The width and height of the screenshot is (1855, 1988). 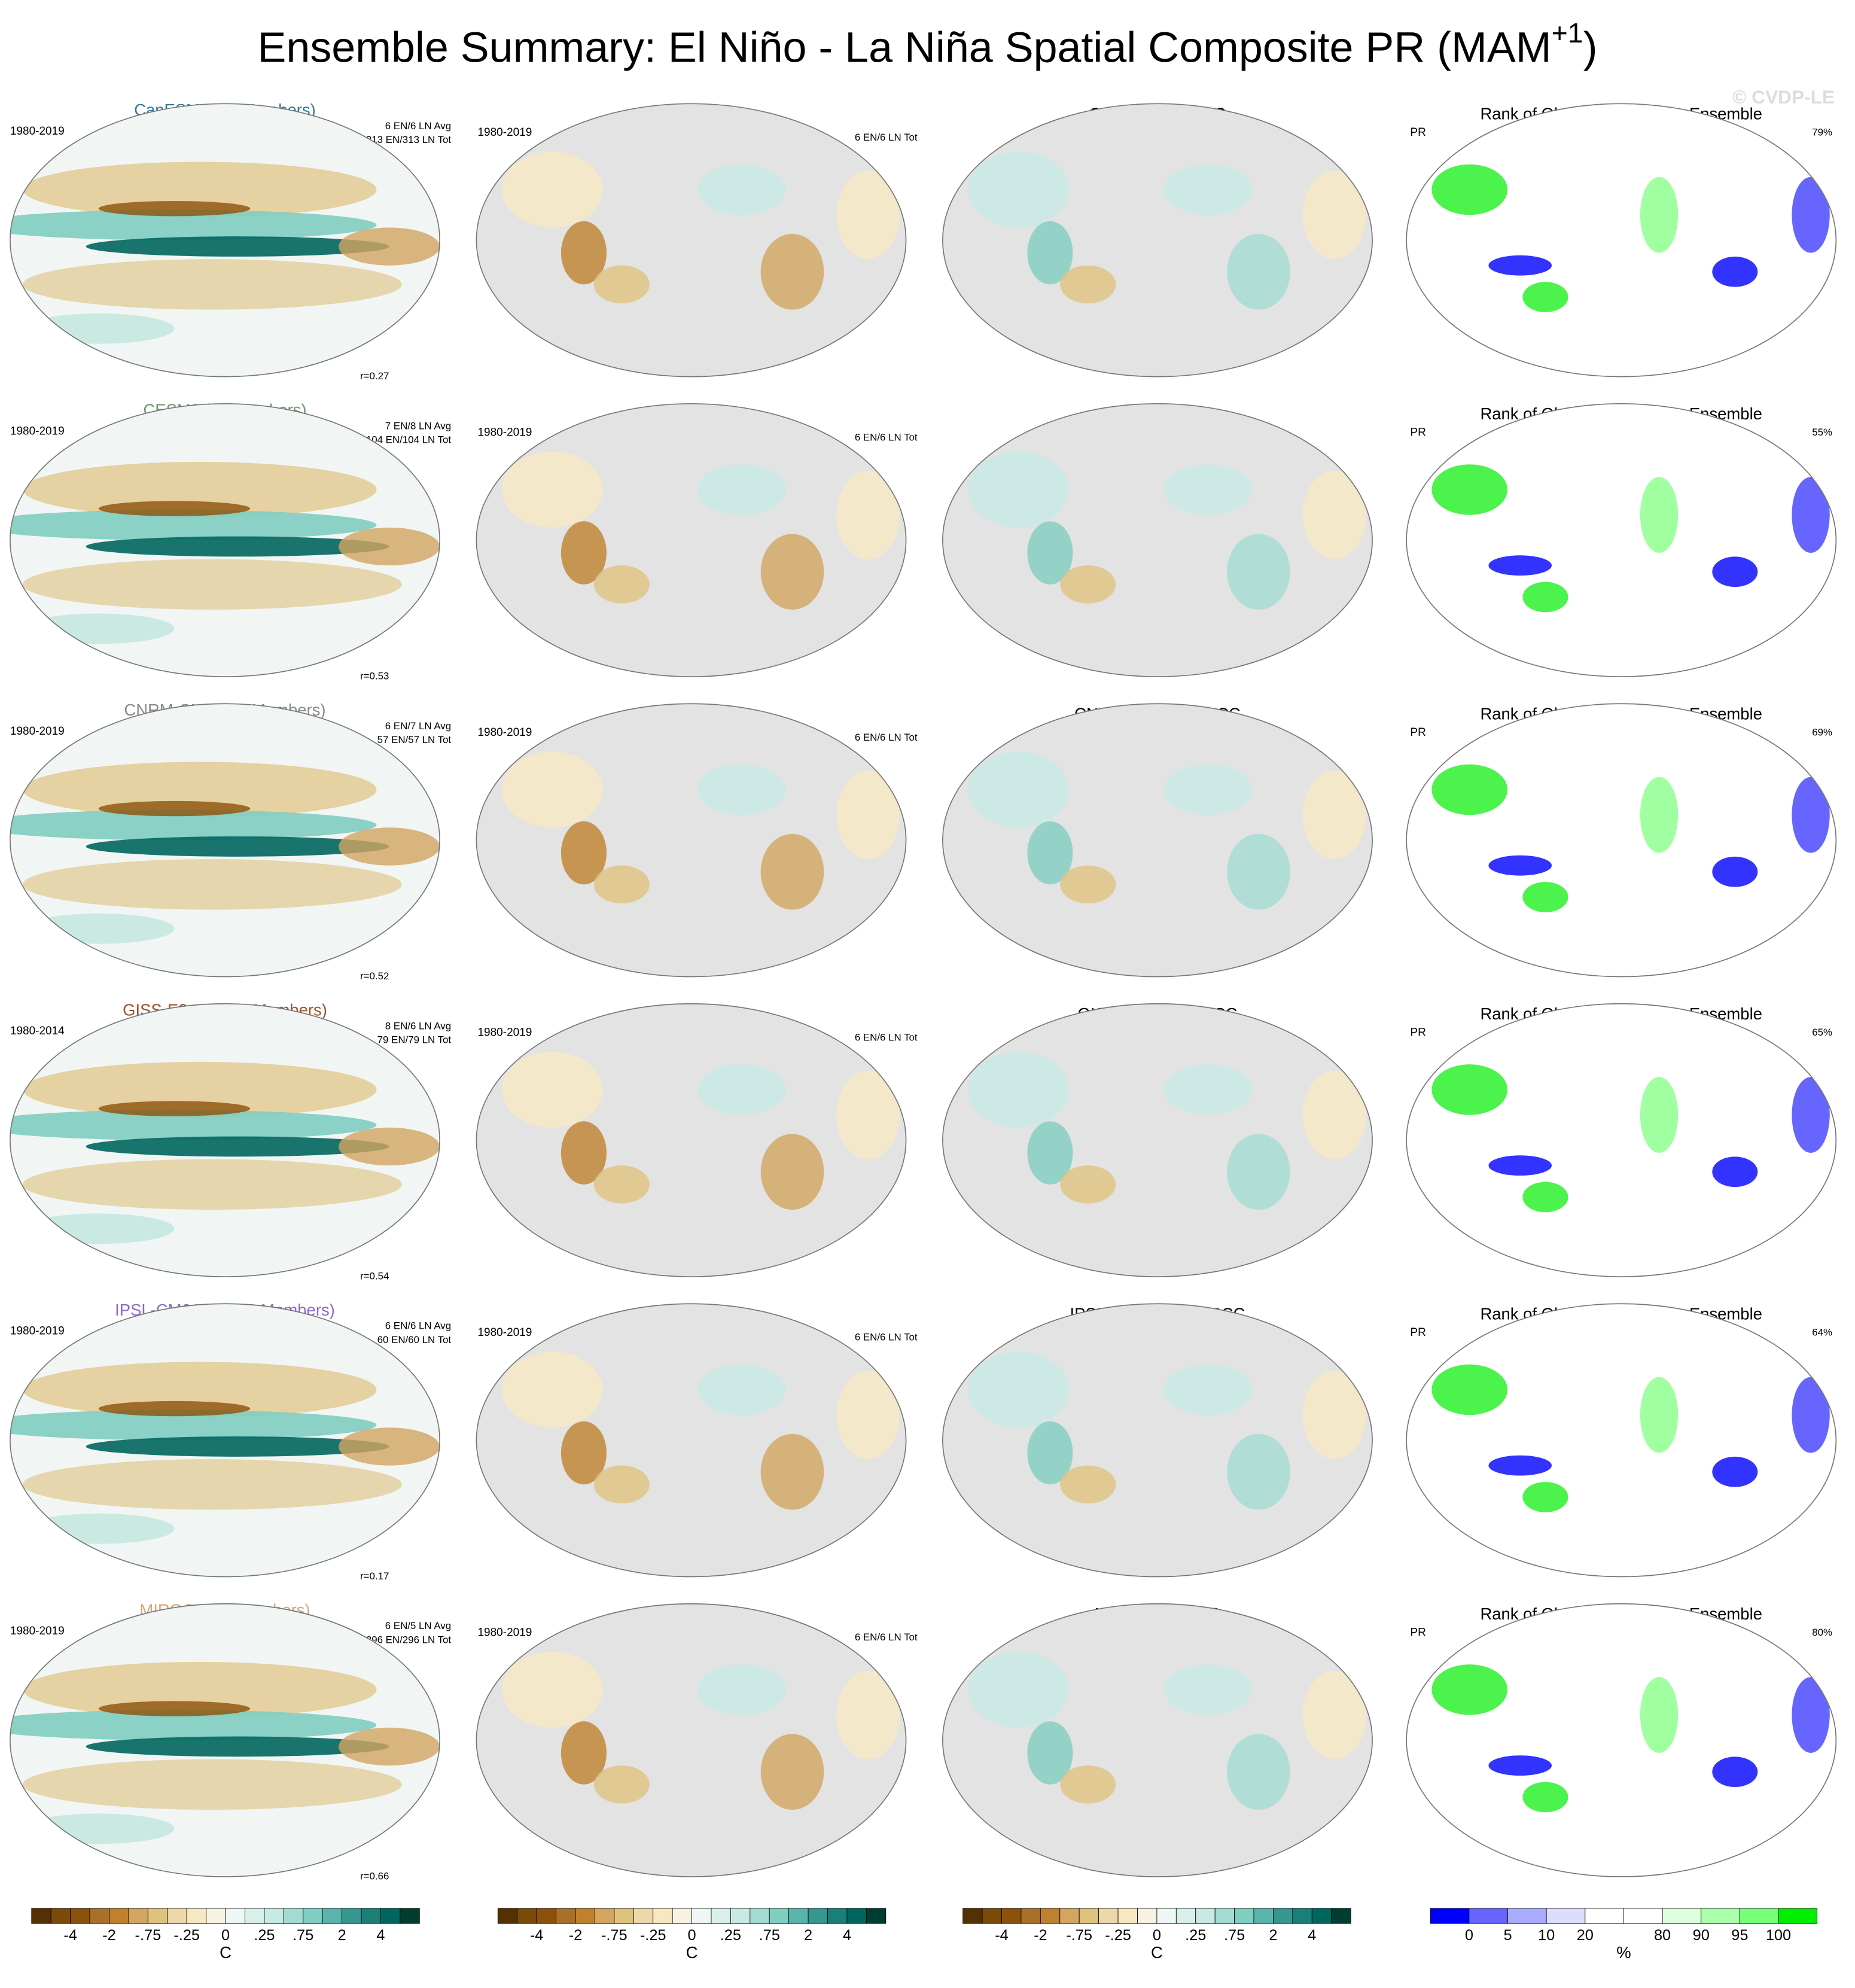 I want to click on pattern-correlation: r=0.27, so click(x=374, y=376).